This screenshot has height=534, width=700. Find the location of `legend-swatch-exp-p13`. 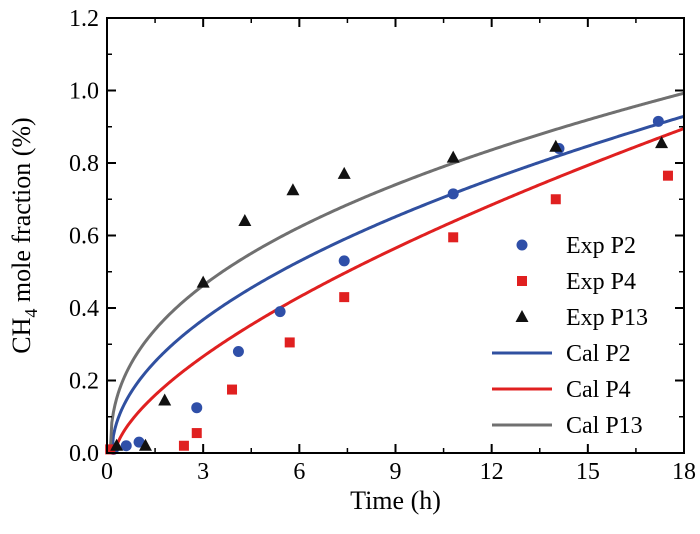

legend-swatch-exp-p13 is located at coordinates (522, 316).